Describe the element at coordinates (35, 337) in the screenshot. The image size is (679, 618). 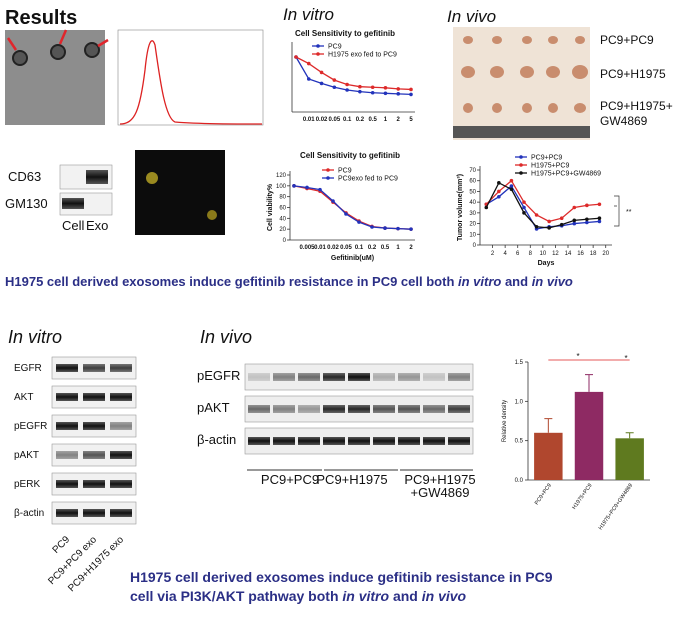
I see `section-label: In vitro` at that location.